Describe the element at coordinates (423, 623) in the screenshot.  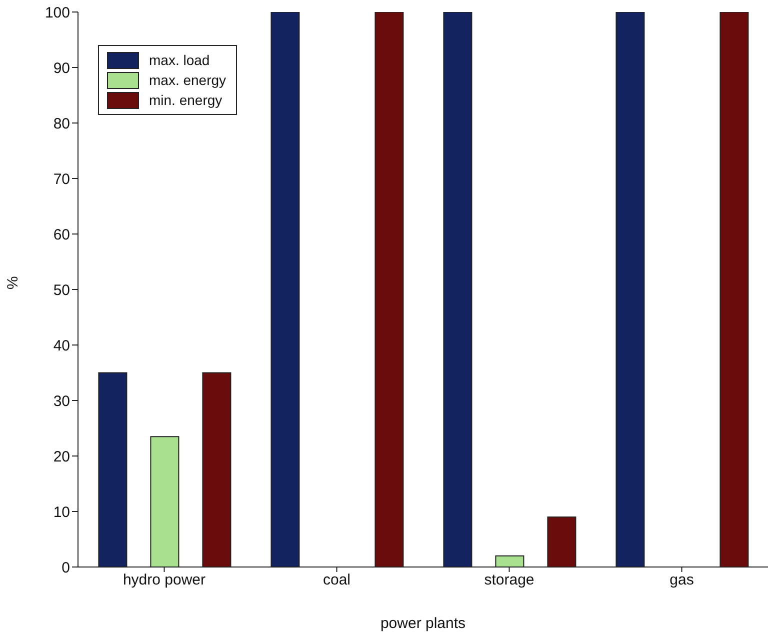
I see `x-axis-title: power plants` at that location.